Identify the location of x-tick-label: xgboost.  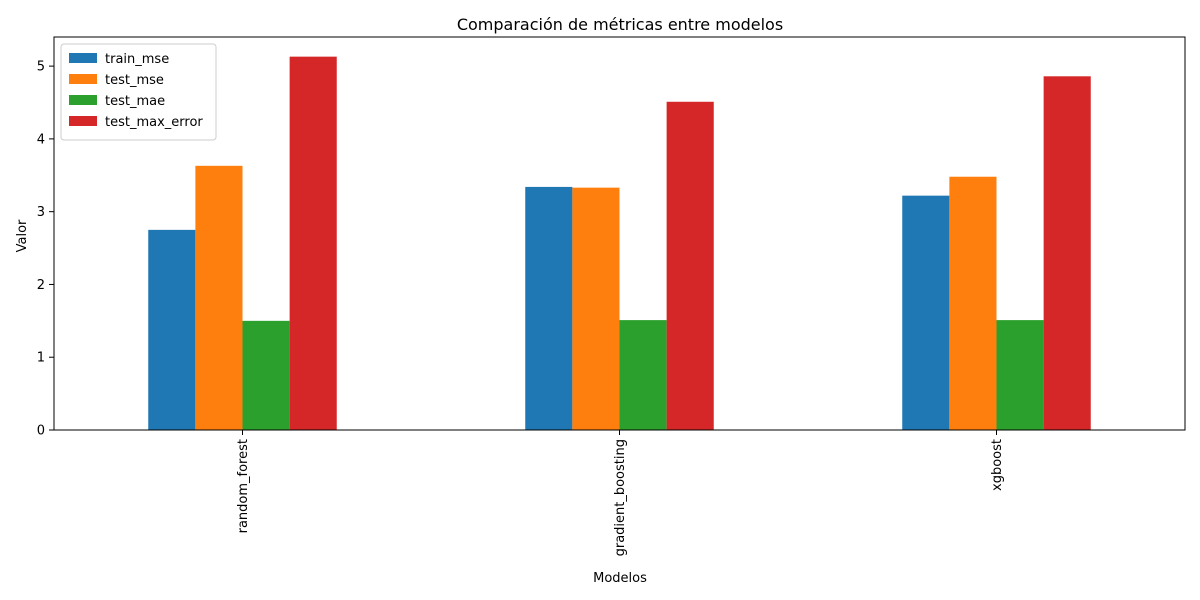
(997, 465).